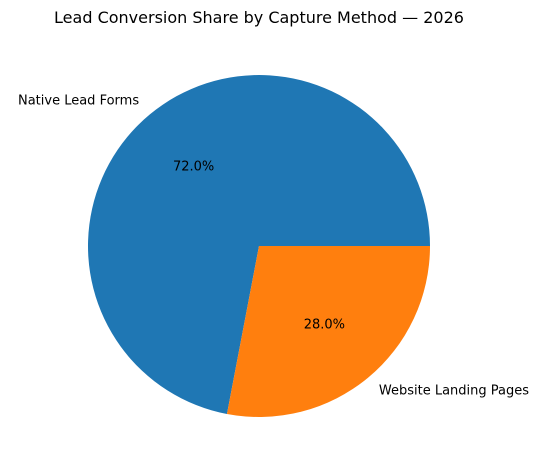  Describe the element at coordinates (454, 390) in the screenshot. I see `pie-category-label-1: Website Landing Pages` at that location.